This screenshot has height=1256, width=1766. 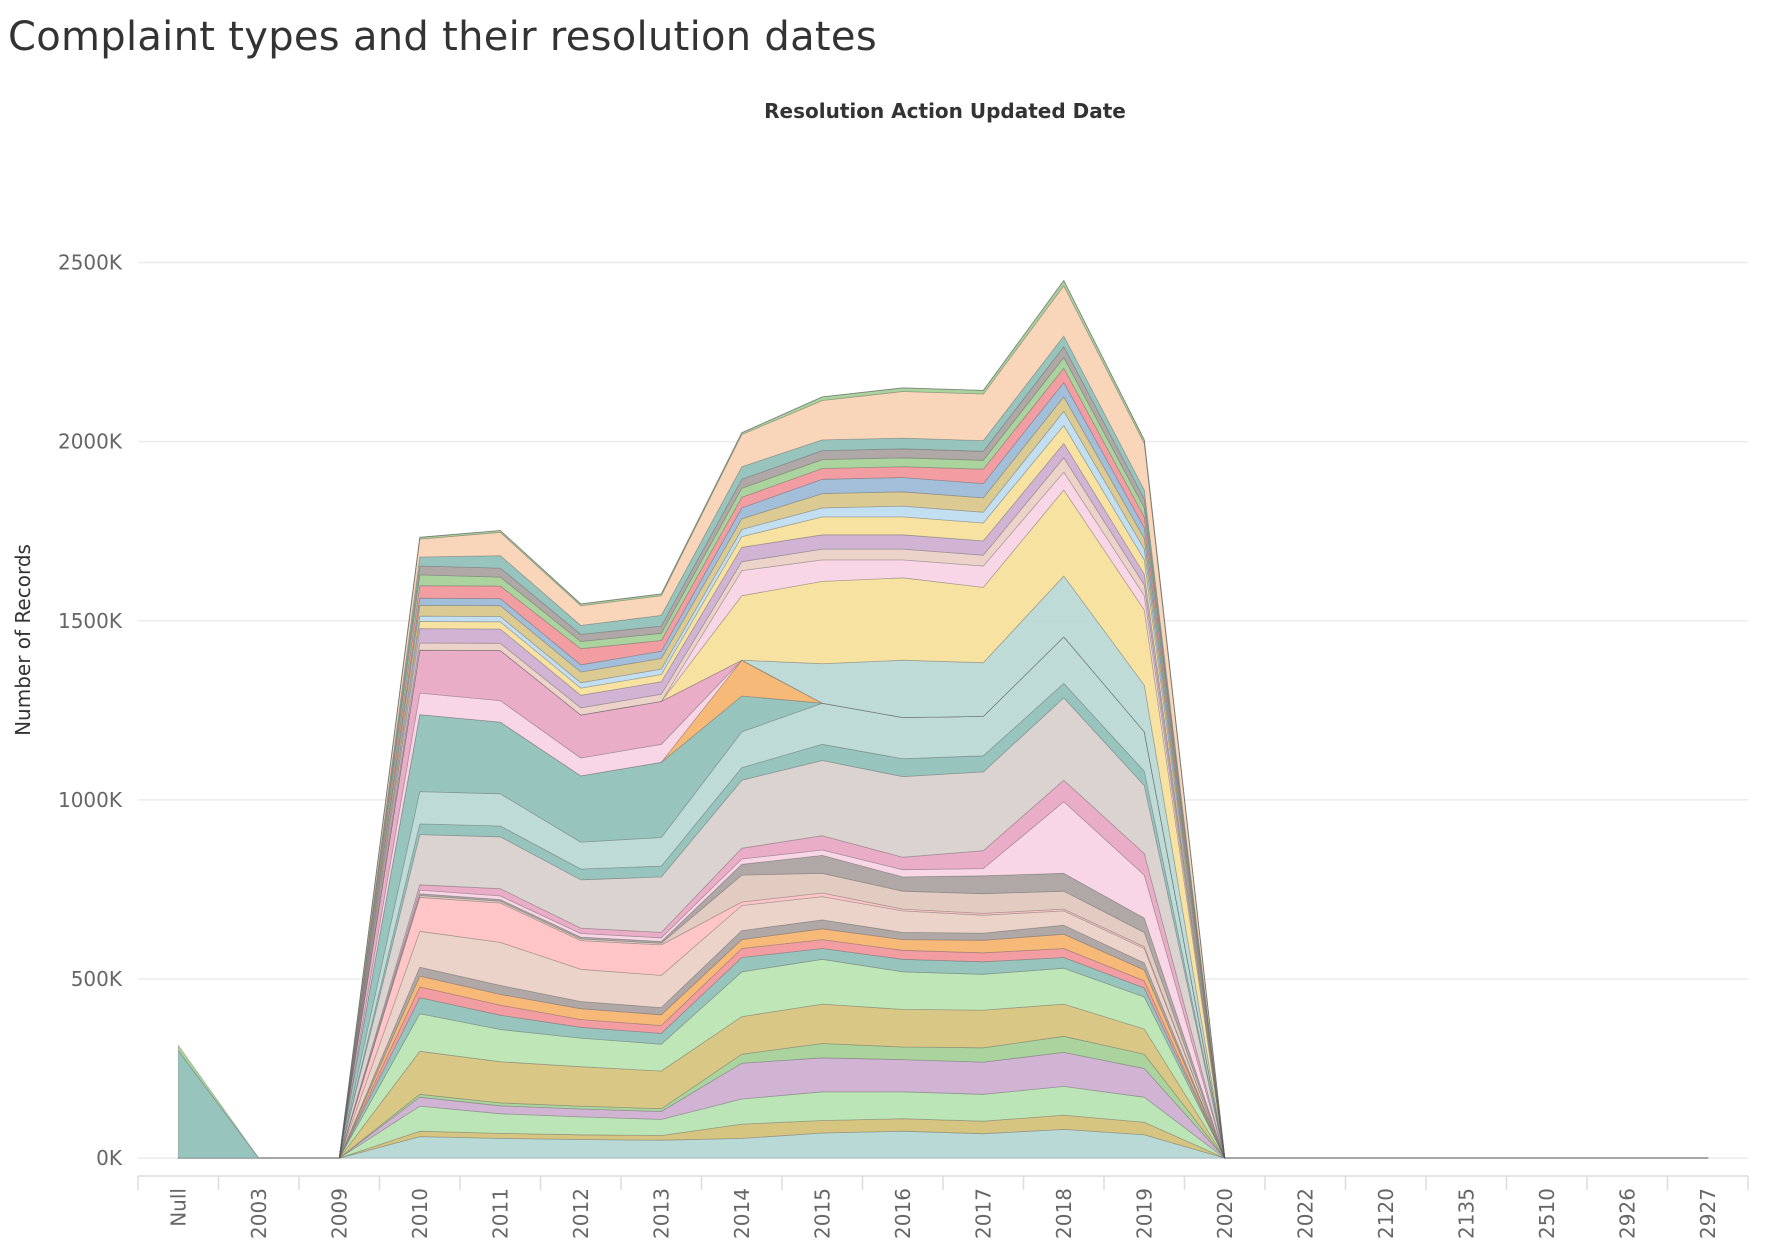 What do you see at coordinates (178, 1207) in the screenshot?
I see `x-tick-label-0: Null` at bounding box center [178, 1207].